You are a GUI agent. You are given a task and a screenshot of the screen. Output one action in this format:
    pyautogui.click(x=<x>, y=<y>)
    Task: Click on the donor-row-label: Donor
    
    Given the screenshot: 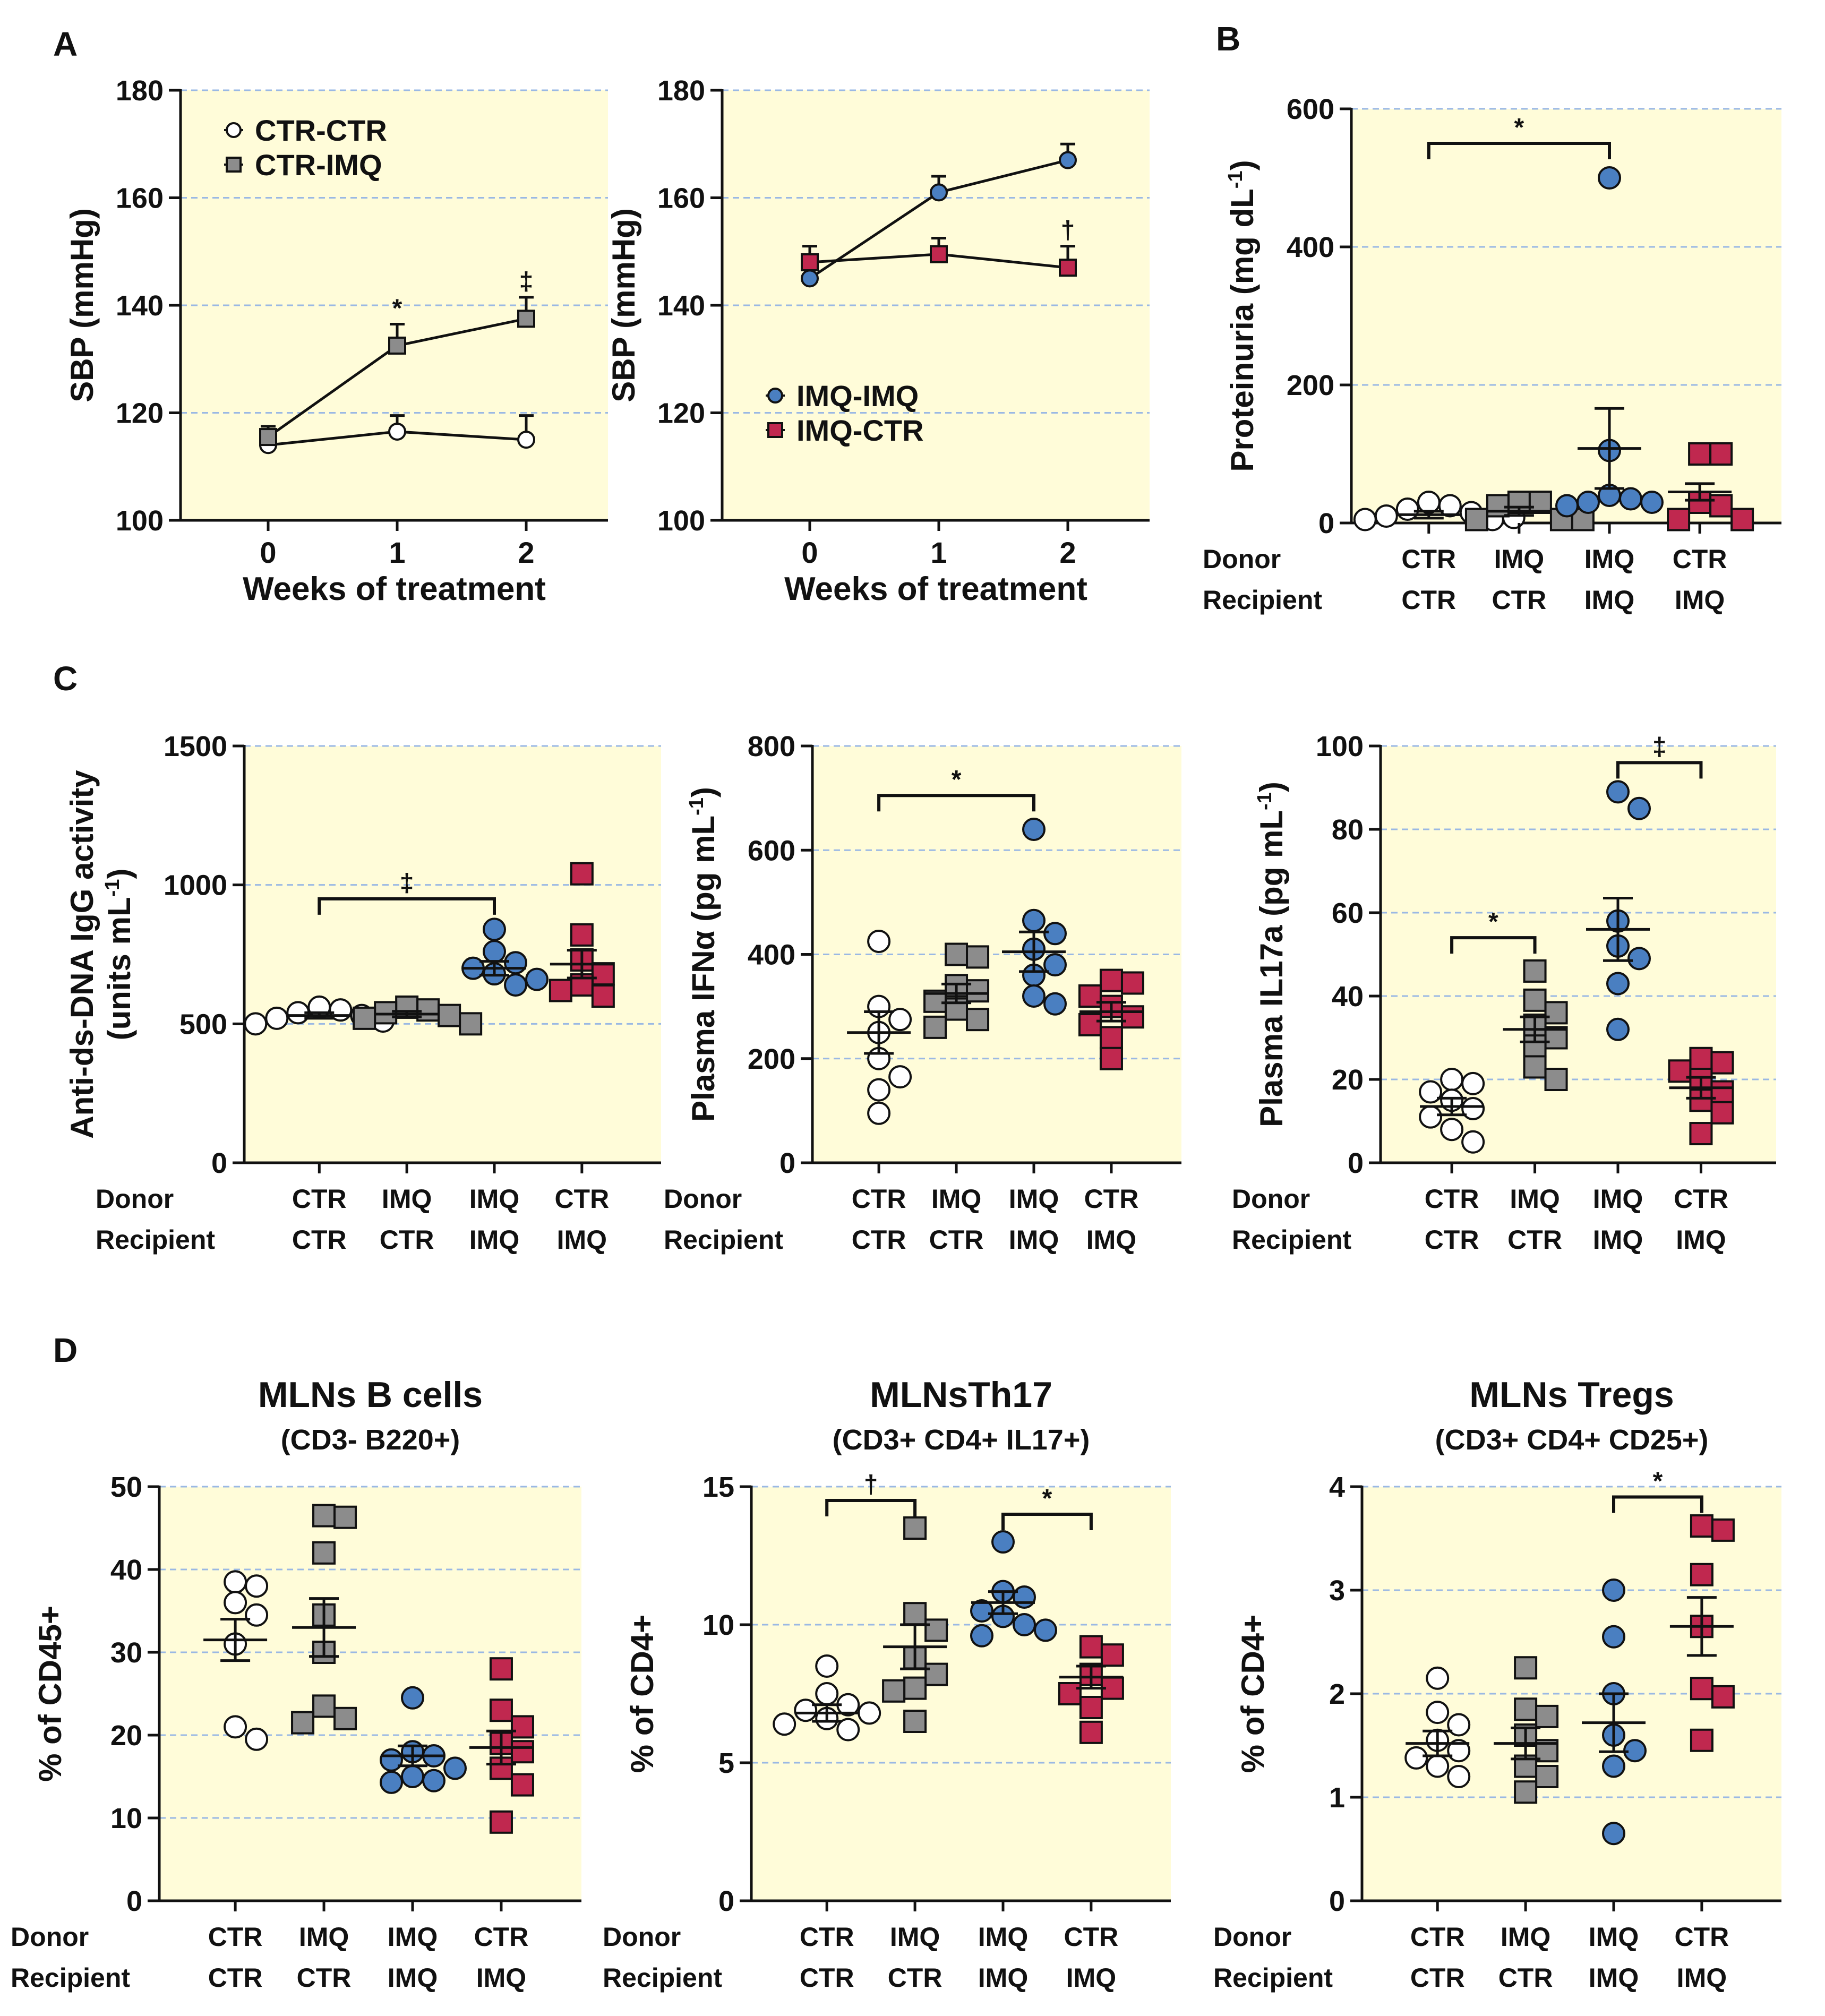 What is the action you would take?
    pyautogui.click(x=135, y=1199)
    